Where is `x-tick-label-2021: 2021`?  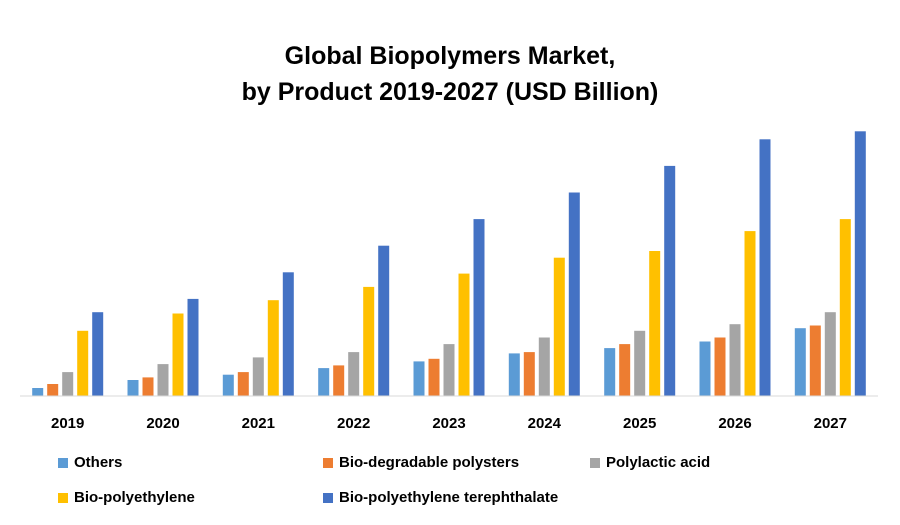 x-tick-label-2021: 2021 is located at coordinates (258, 423).